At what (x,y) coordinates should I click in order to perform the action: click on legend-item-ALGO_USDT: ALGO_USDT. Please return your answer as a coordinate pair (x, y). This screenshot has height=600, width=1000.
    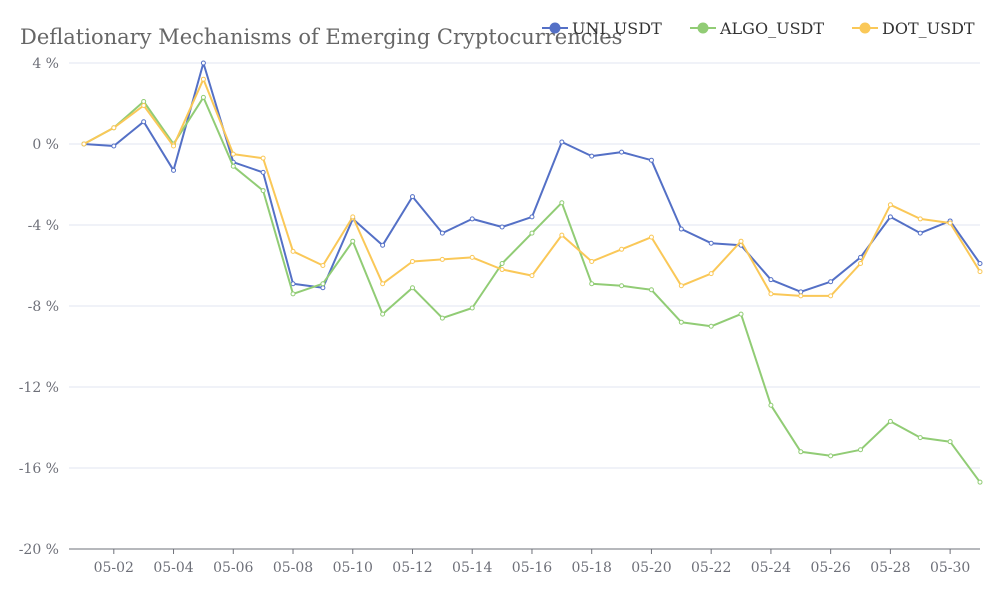
    Looking at the image, I should click on (757, 28).